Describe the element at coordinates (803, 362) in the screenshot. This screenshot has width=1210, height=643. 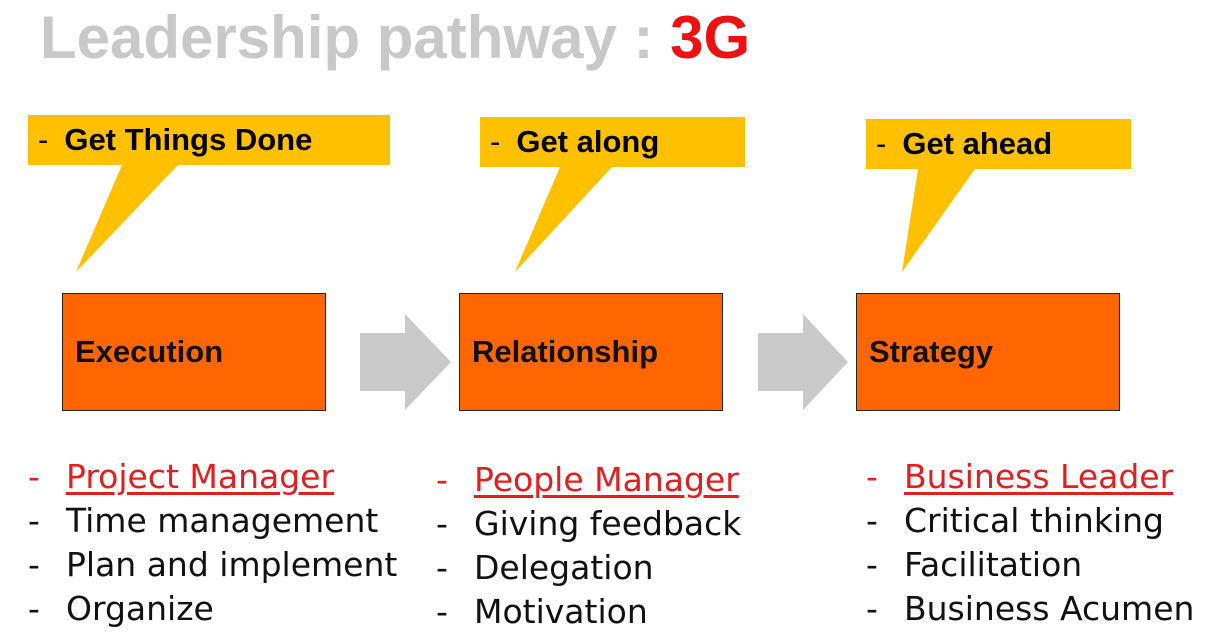
I see `arrow-relationship-to-strategy` at that location.